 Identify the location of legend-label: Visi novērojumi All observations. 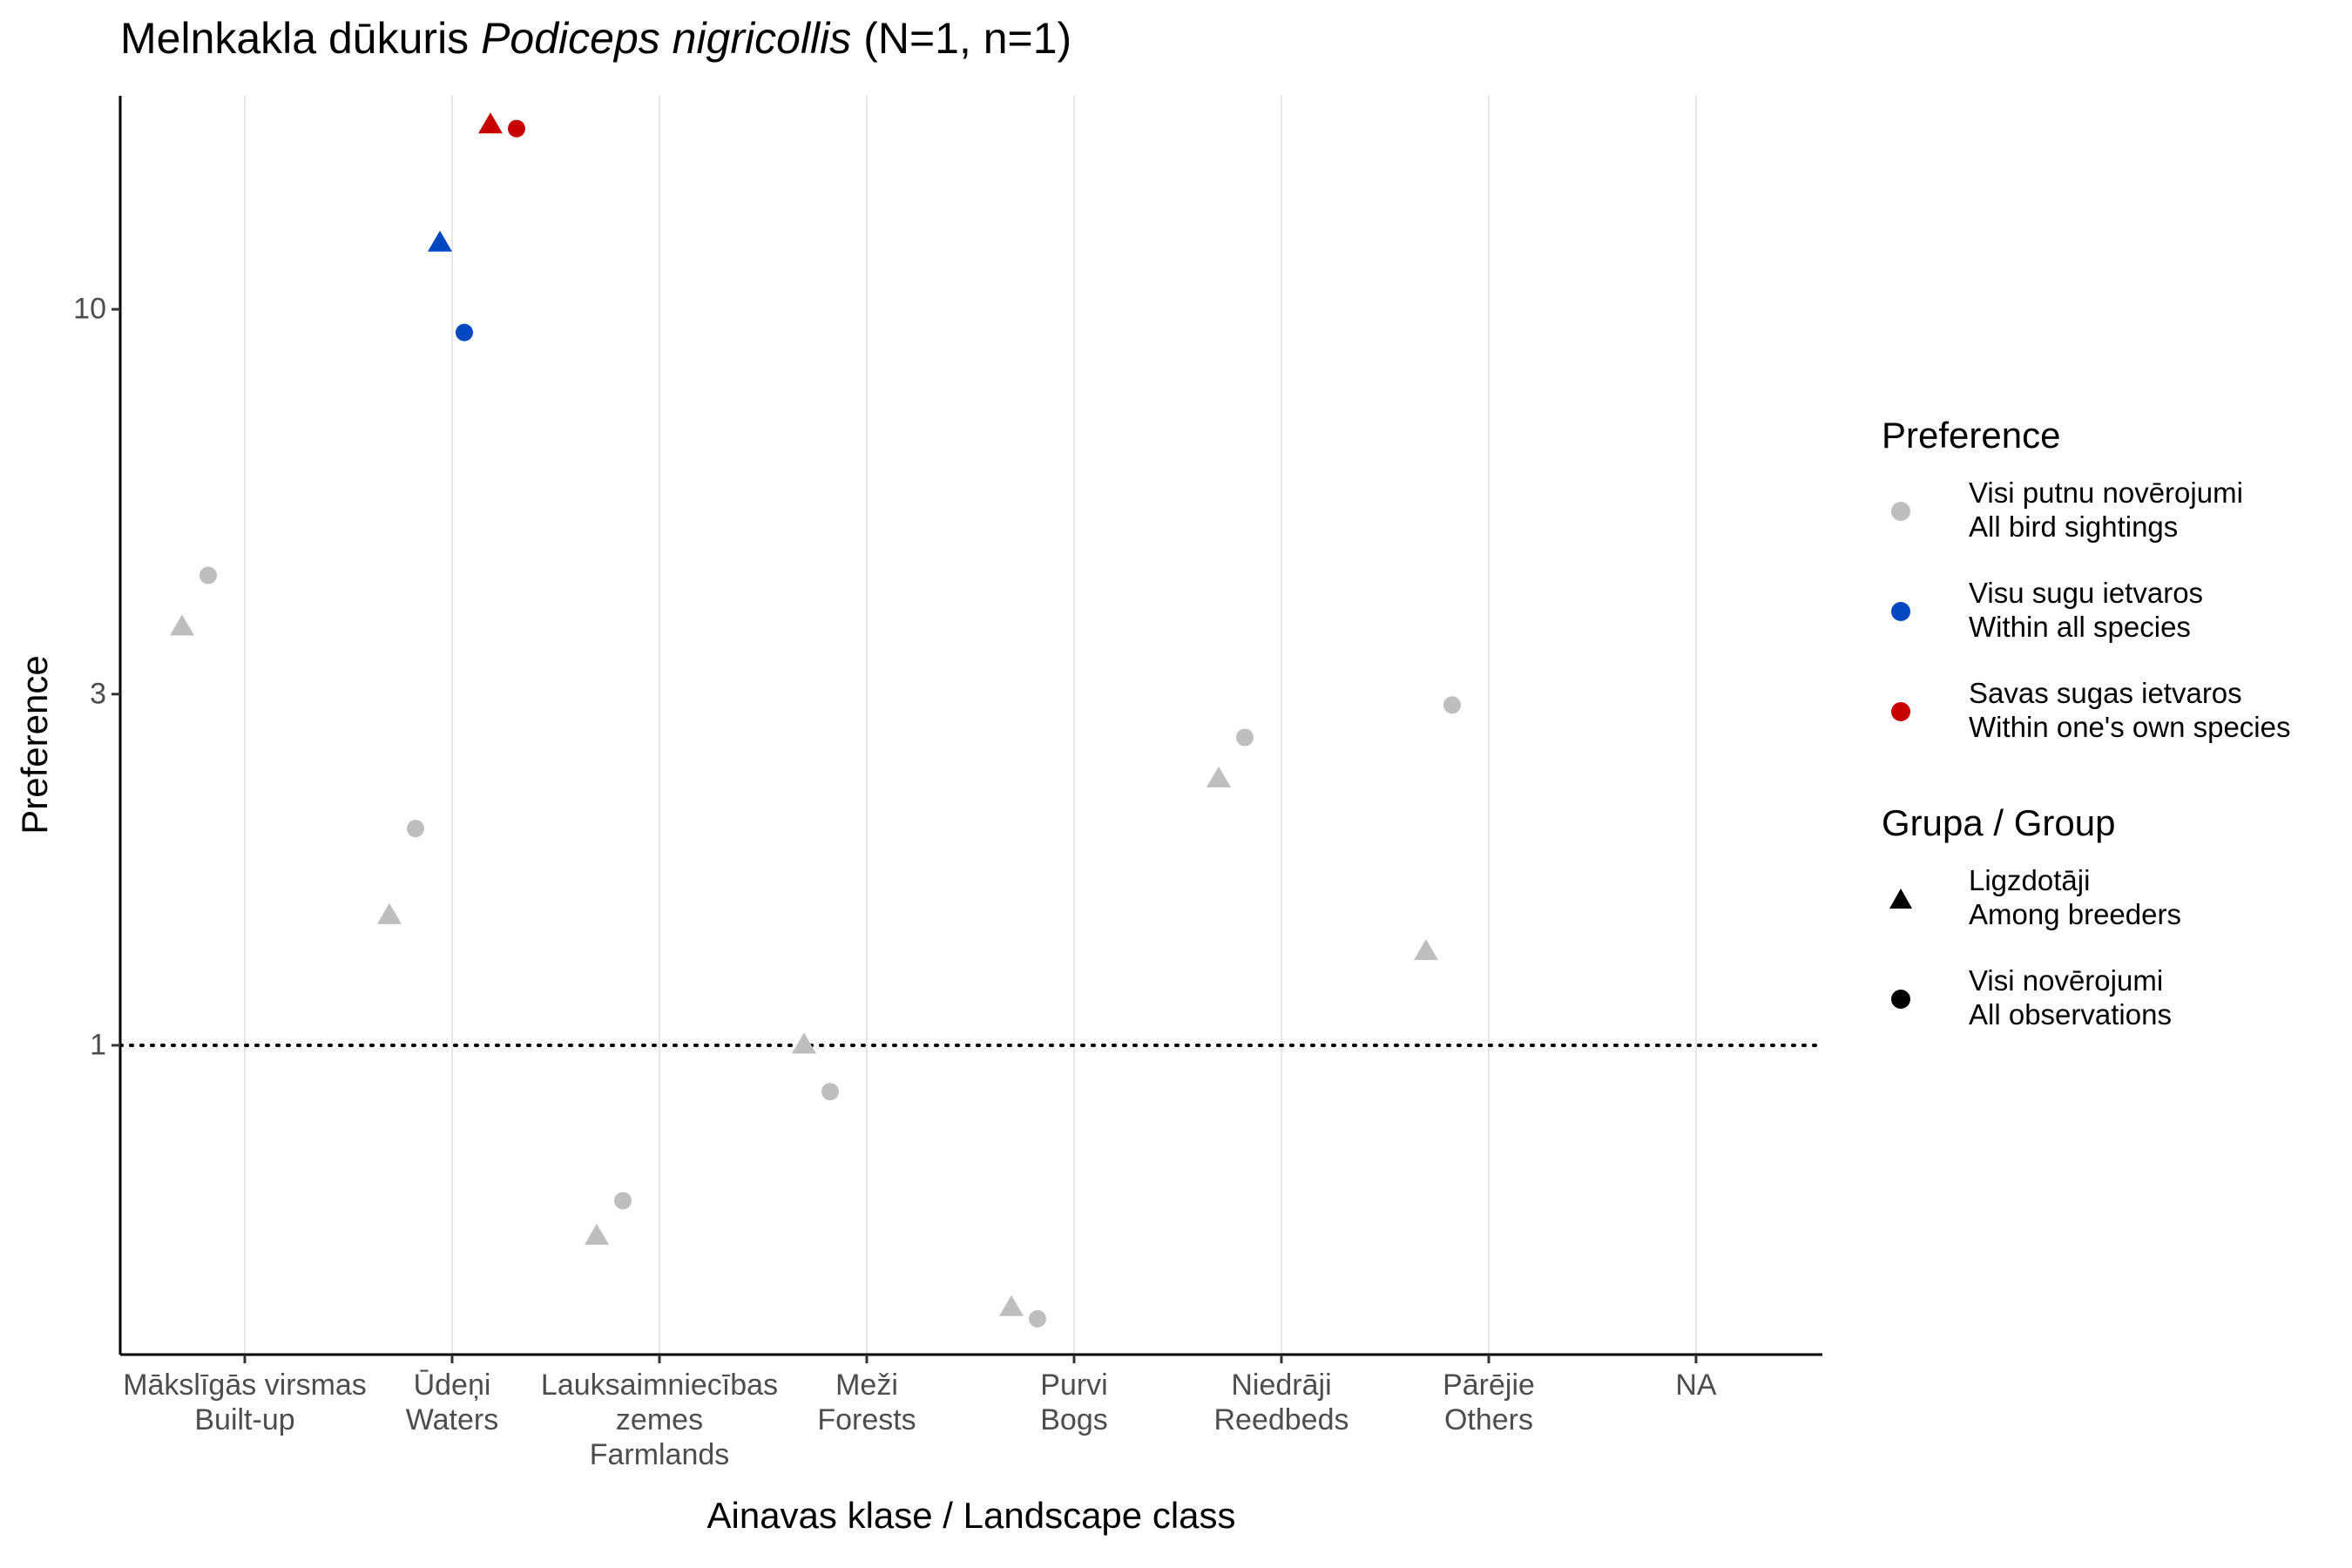
(2070, 997).